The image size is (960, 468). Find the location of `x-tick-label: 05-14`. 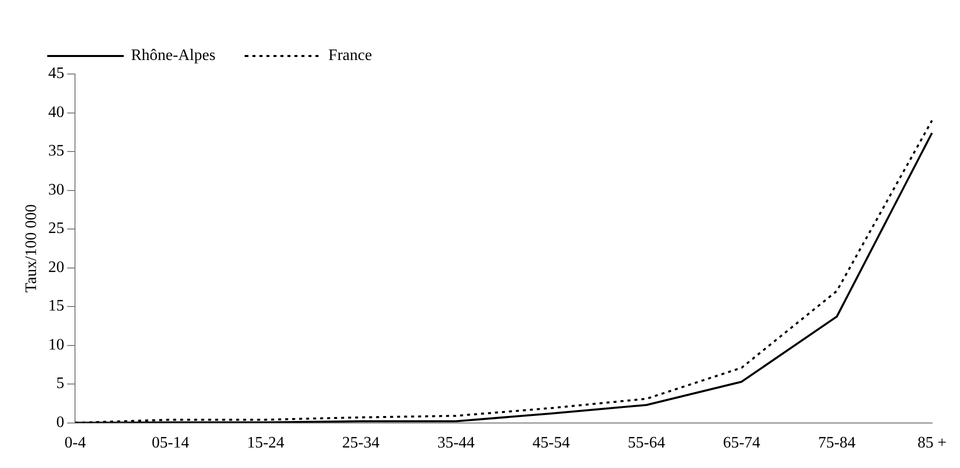

x-tick-label: 05-14 is located at coordinates (171, 443).